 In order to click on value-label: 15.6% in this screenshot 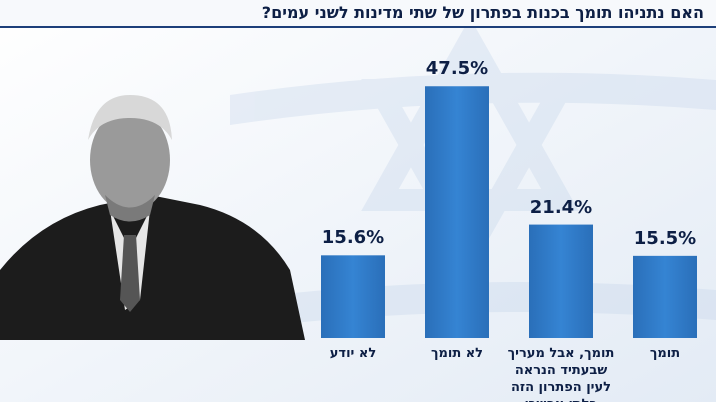, I will do `click(353, 238)`.